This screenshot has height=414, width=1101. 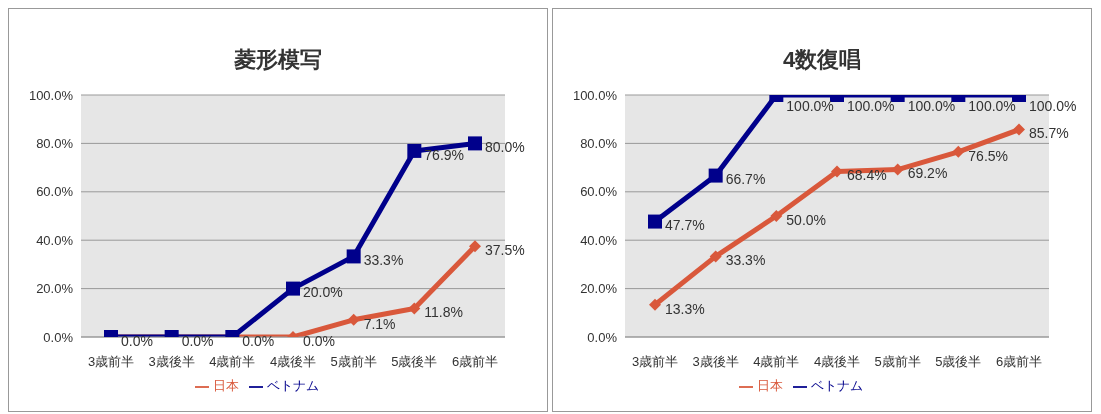 What do you see at coordinates (1049, 133) in the screenshot?
I see `data-label: 85.7%` at bounding box center [1049, 133].